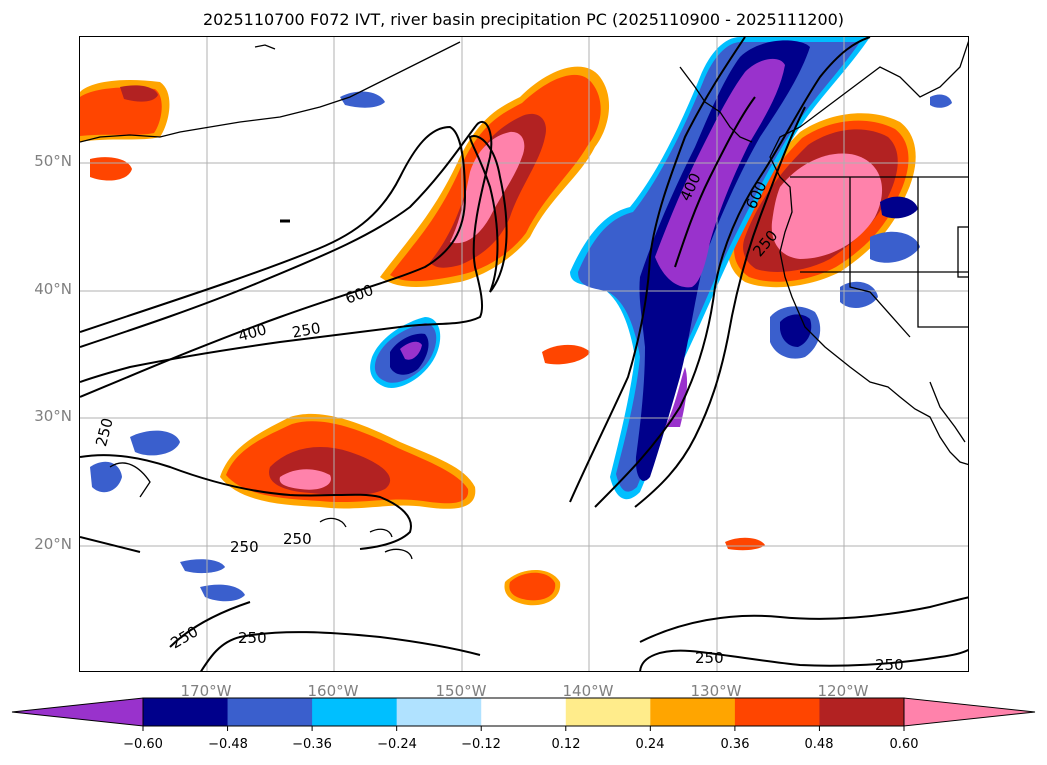 This screenshot has height=765, width=1047. I want to click on colorbar-extend-high, so click(969, 712).